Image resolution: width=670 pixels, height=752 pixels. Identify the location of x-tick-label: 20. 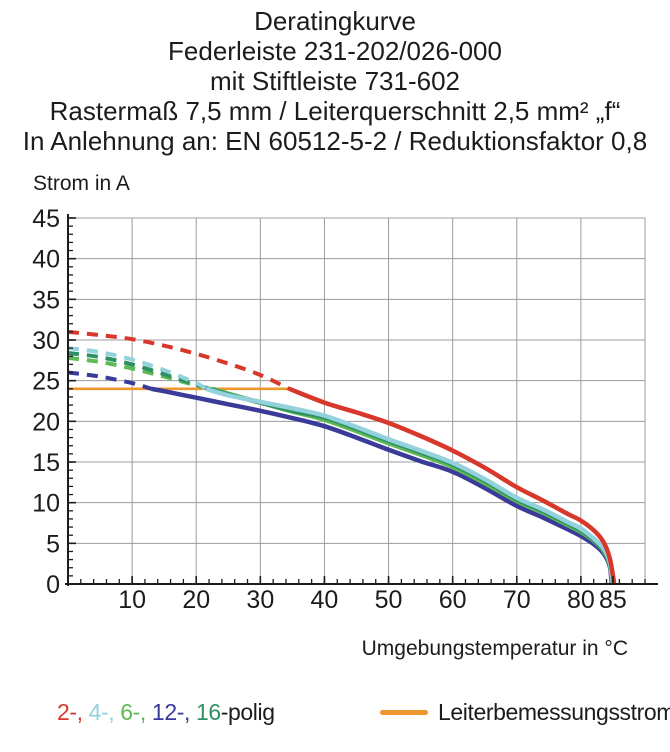
(196, 600).